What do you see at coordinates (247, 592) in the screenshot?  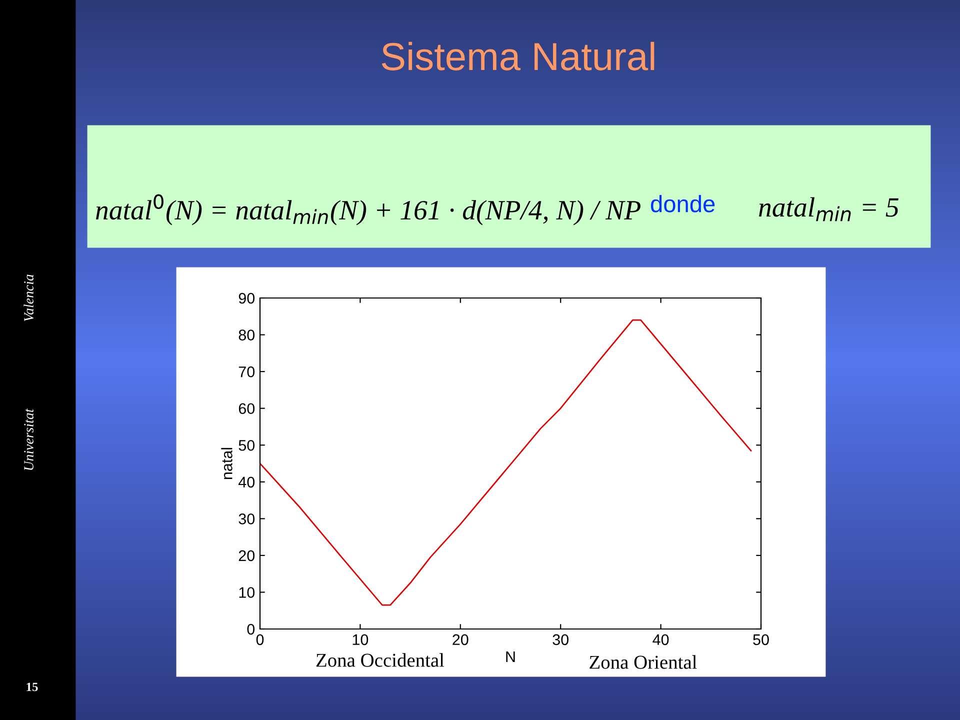 I see `y-tick-label: 10` at bounding box center [247, 592].